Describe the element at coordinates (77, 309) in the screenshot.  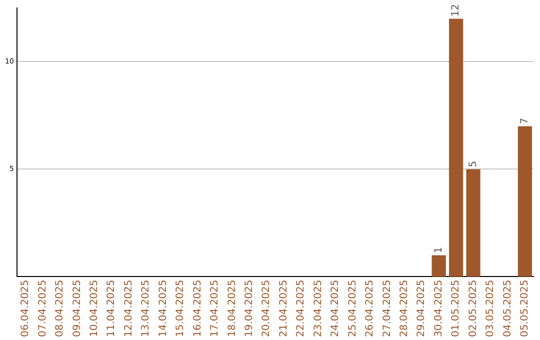
I see `x-tick-label: 09.04.2025` at that location.